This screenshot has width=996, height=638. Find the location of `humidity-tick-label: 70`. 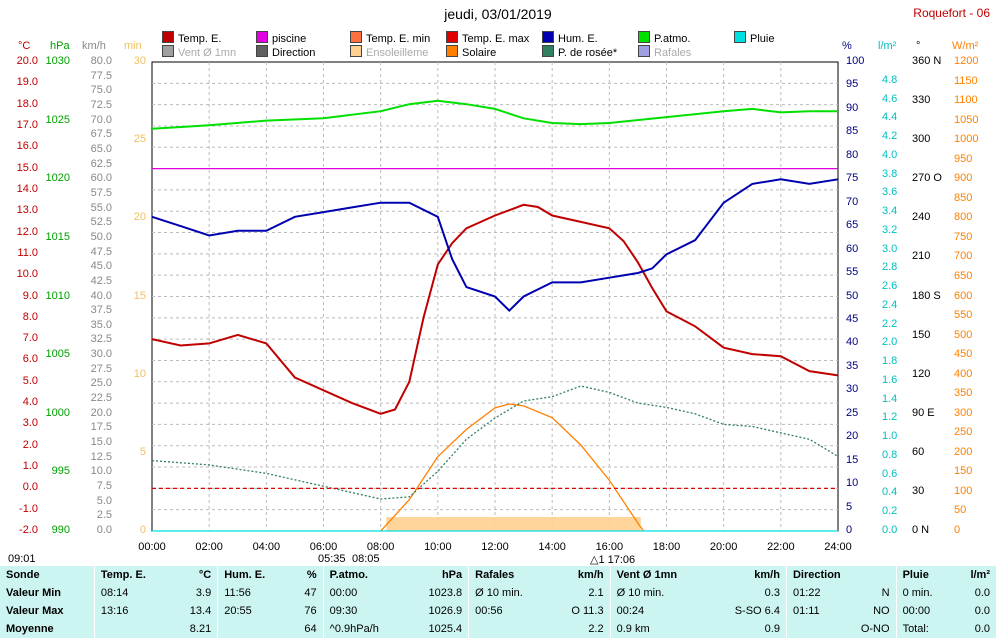

humidity-tick-label: 70 is located at coordinates (852, 201).